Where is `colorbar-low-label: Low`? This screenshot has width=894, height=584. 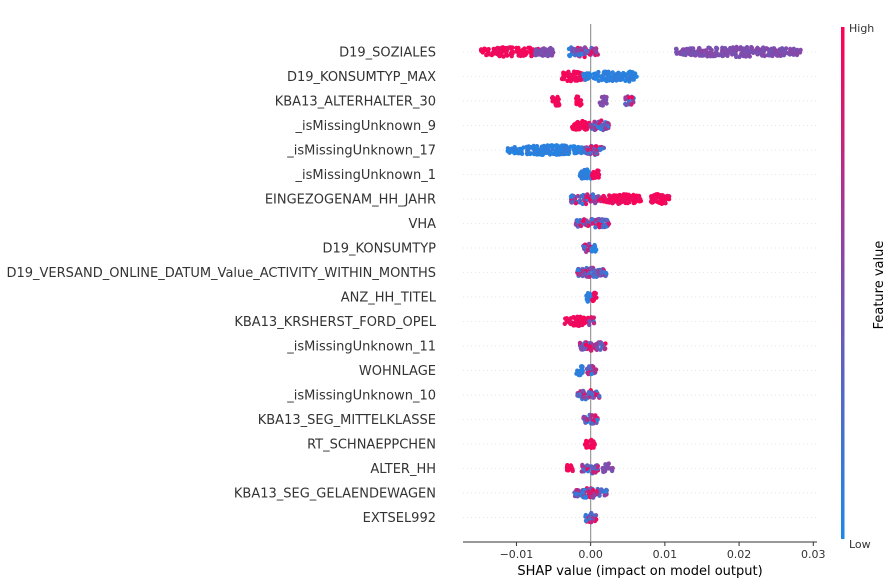
colorbar-low-label: Low is located at coordinates (860, 544).